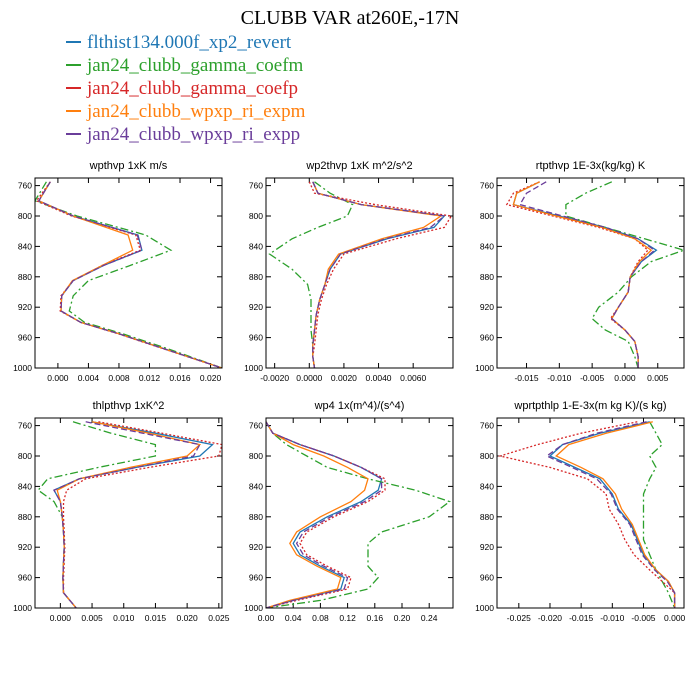  I want to click on legend-item: flthist134.000f_xp2_revert, so click(185, 42).